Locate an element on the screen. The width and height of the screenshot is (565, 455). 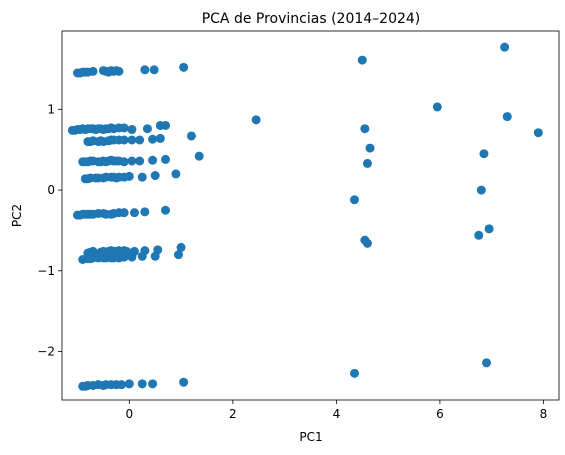
x-tick-label: 0 is located at coordinates (129, 414).